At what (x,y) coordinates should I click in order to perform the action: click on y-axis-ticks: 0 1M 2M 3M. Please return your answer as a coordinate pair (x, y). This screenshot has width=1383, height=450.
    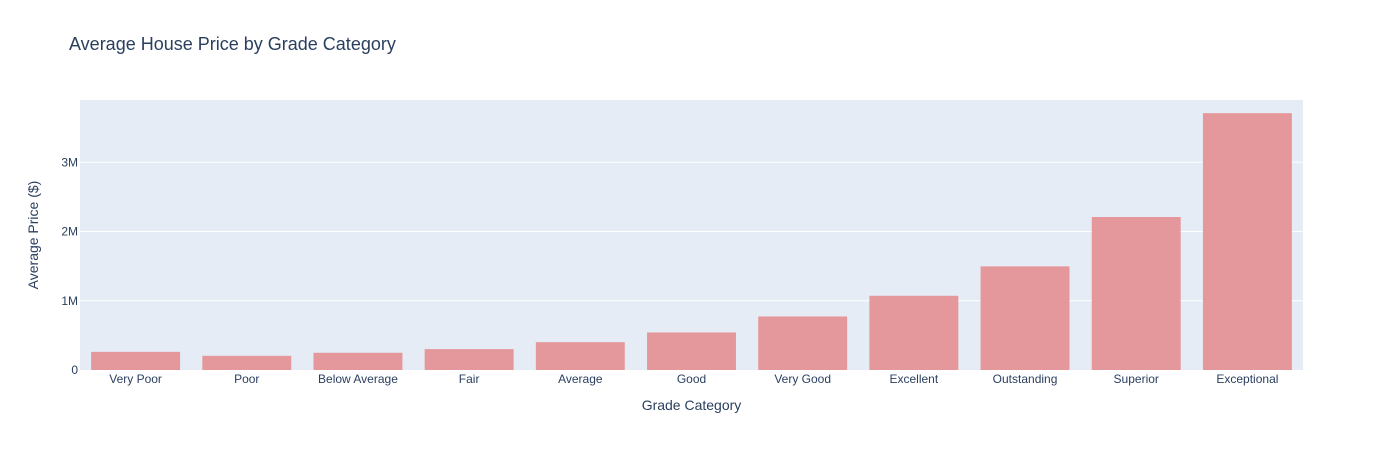
    Looking at the image, I should click on (69, 266).